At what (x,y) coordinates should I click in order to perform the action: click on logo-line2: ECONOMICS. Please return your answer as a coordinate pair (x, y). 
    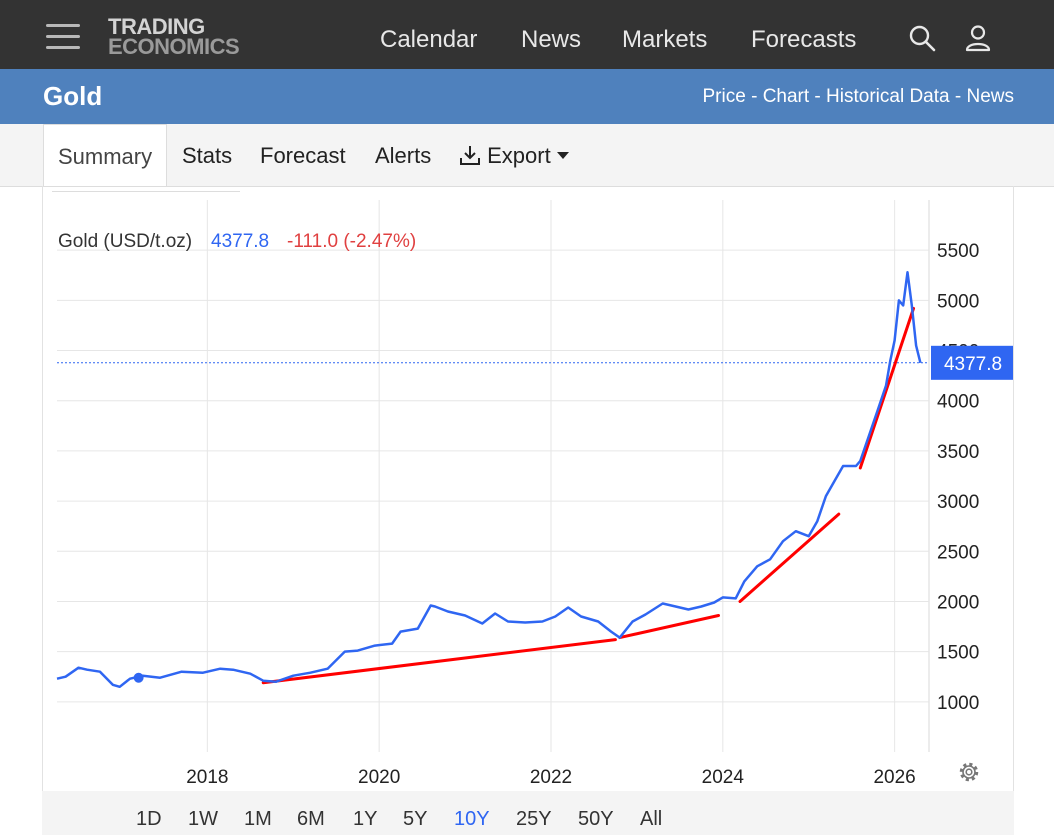
    Looking at the image, I should click on (174, 46).